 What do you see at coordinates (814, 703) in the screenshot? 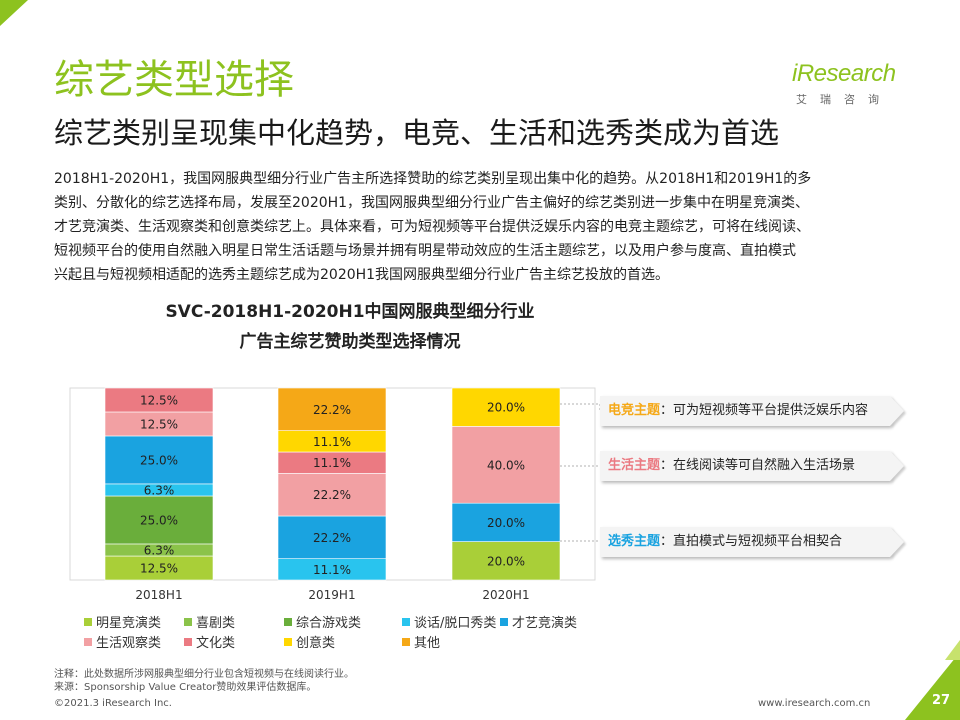
I see `footer-website: www.iresearch.com.cn` at bounding box center [814, 703].